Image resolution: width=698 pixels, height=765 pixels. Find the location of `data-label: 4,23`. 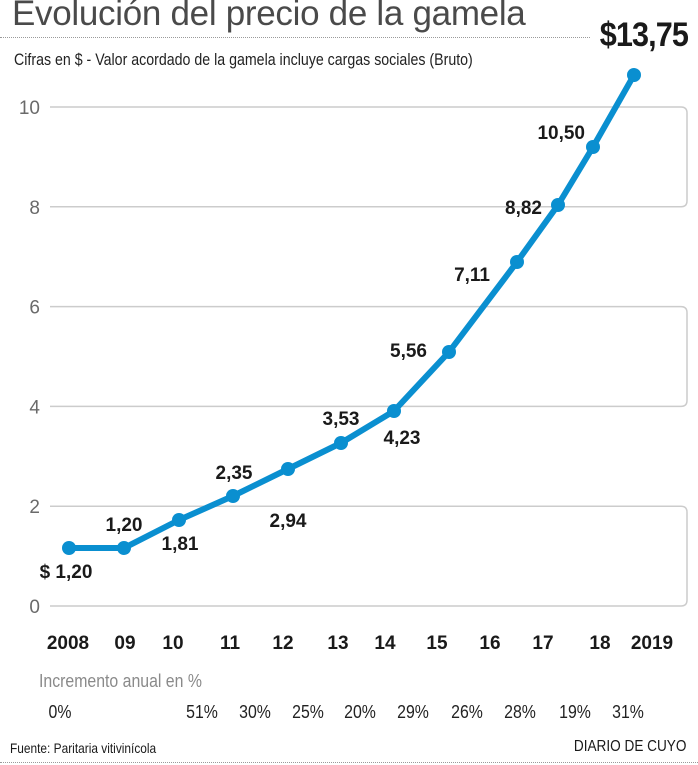

data-label: 4,23 is located at coordinates (402, 438).